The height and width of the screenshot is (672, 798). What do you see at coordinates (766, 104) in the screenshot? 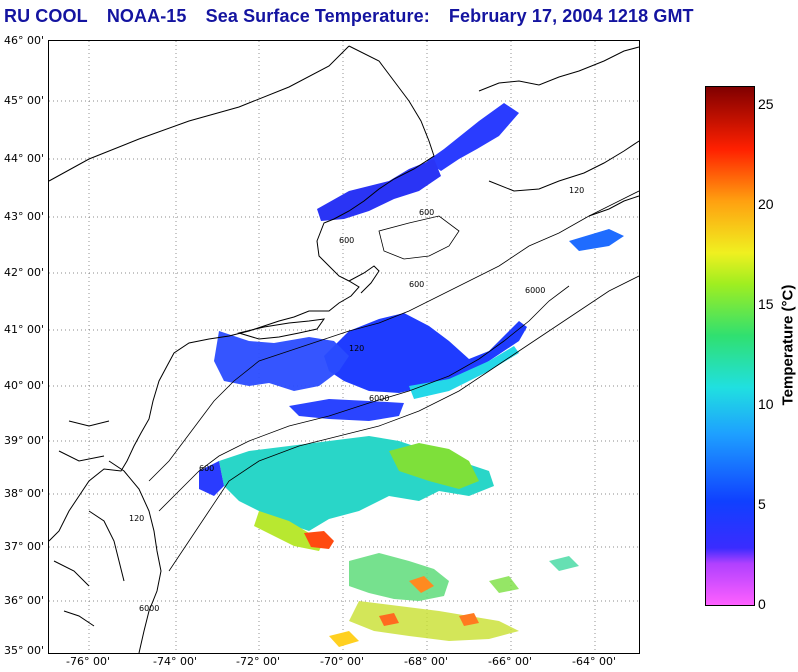
I see `colorbar-tick-25: 25` at bounding box center [766, 104].